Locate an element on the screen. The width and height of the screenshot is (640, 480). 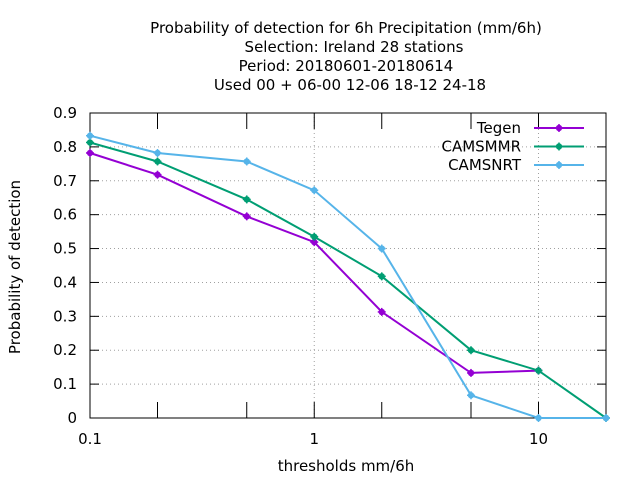
x-tick-label: 0.1 is located at coordinates (90, 439).